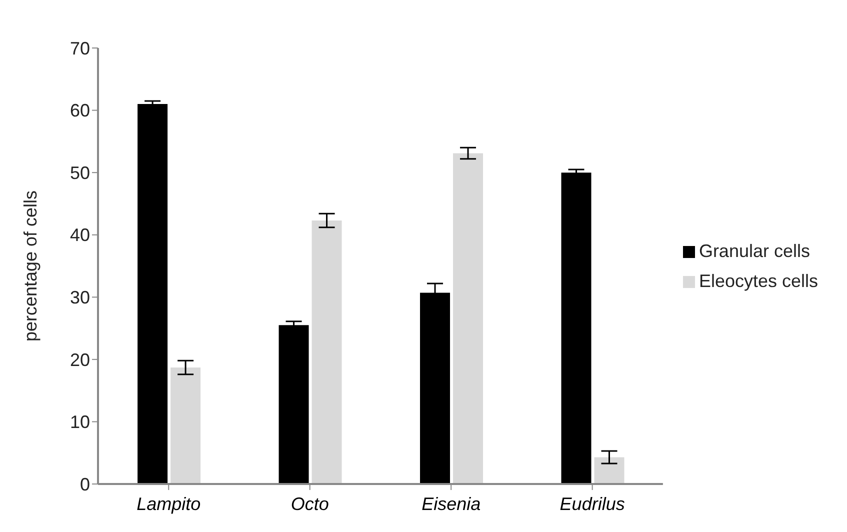  I want to click on y-tick-label: 50, so click(80, 172).